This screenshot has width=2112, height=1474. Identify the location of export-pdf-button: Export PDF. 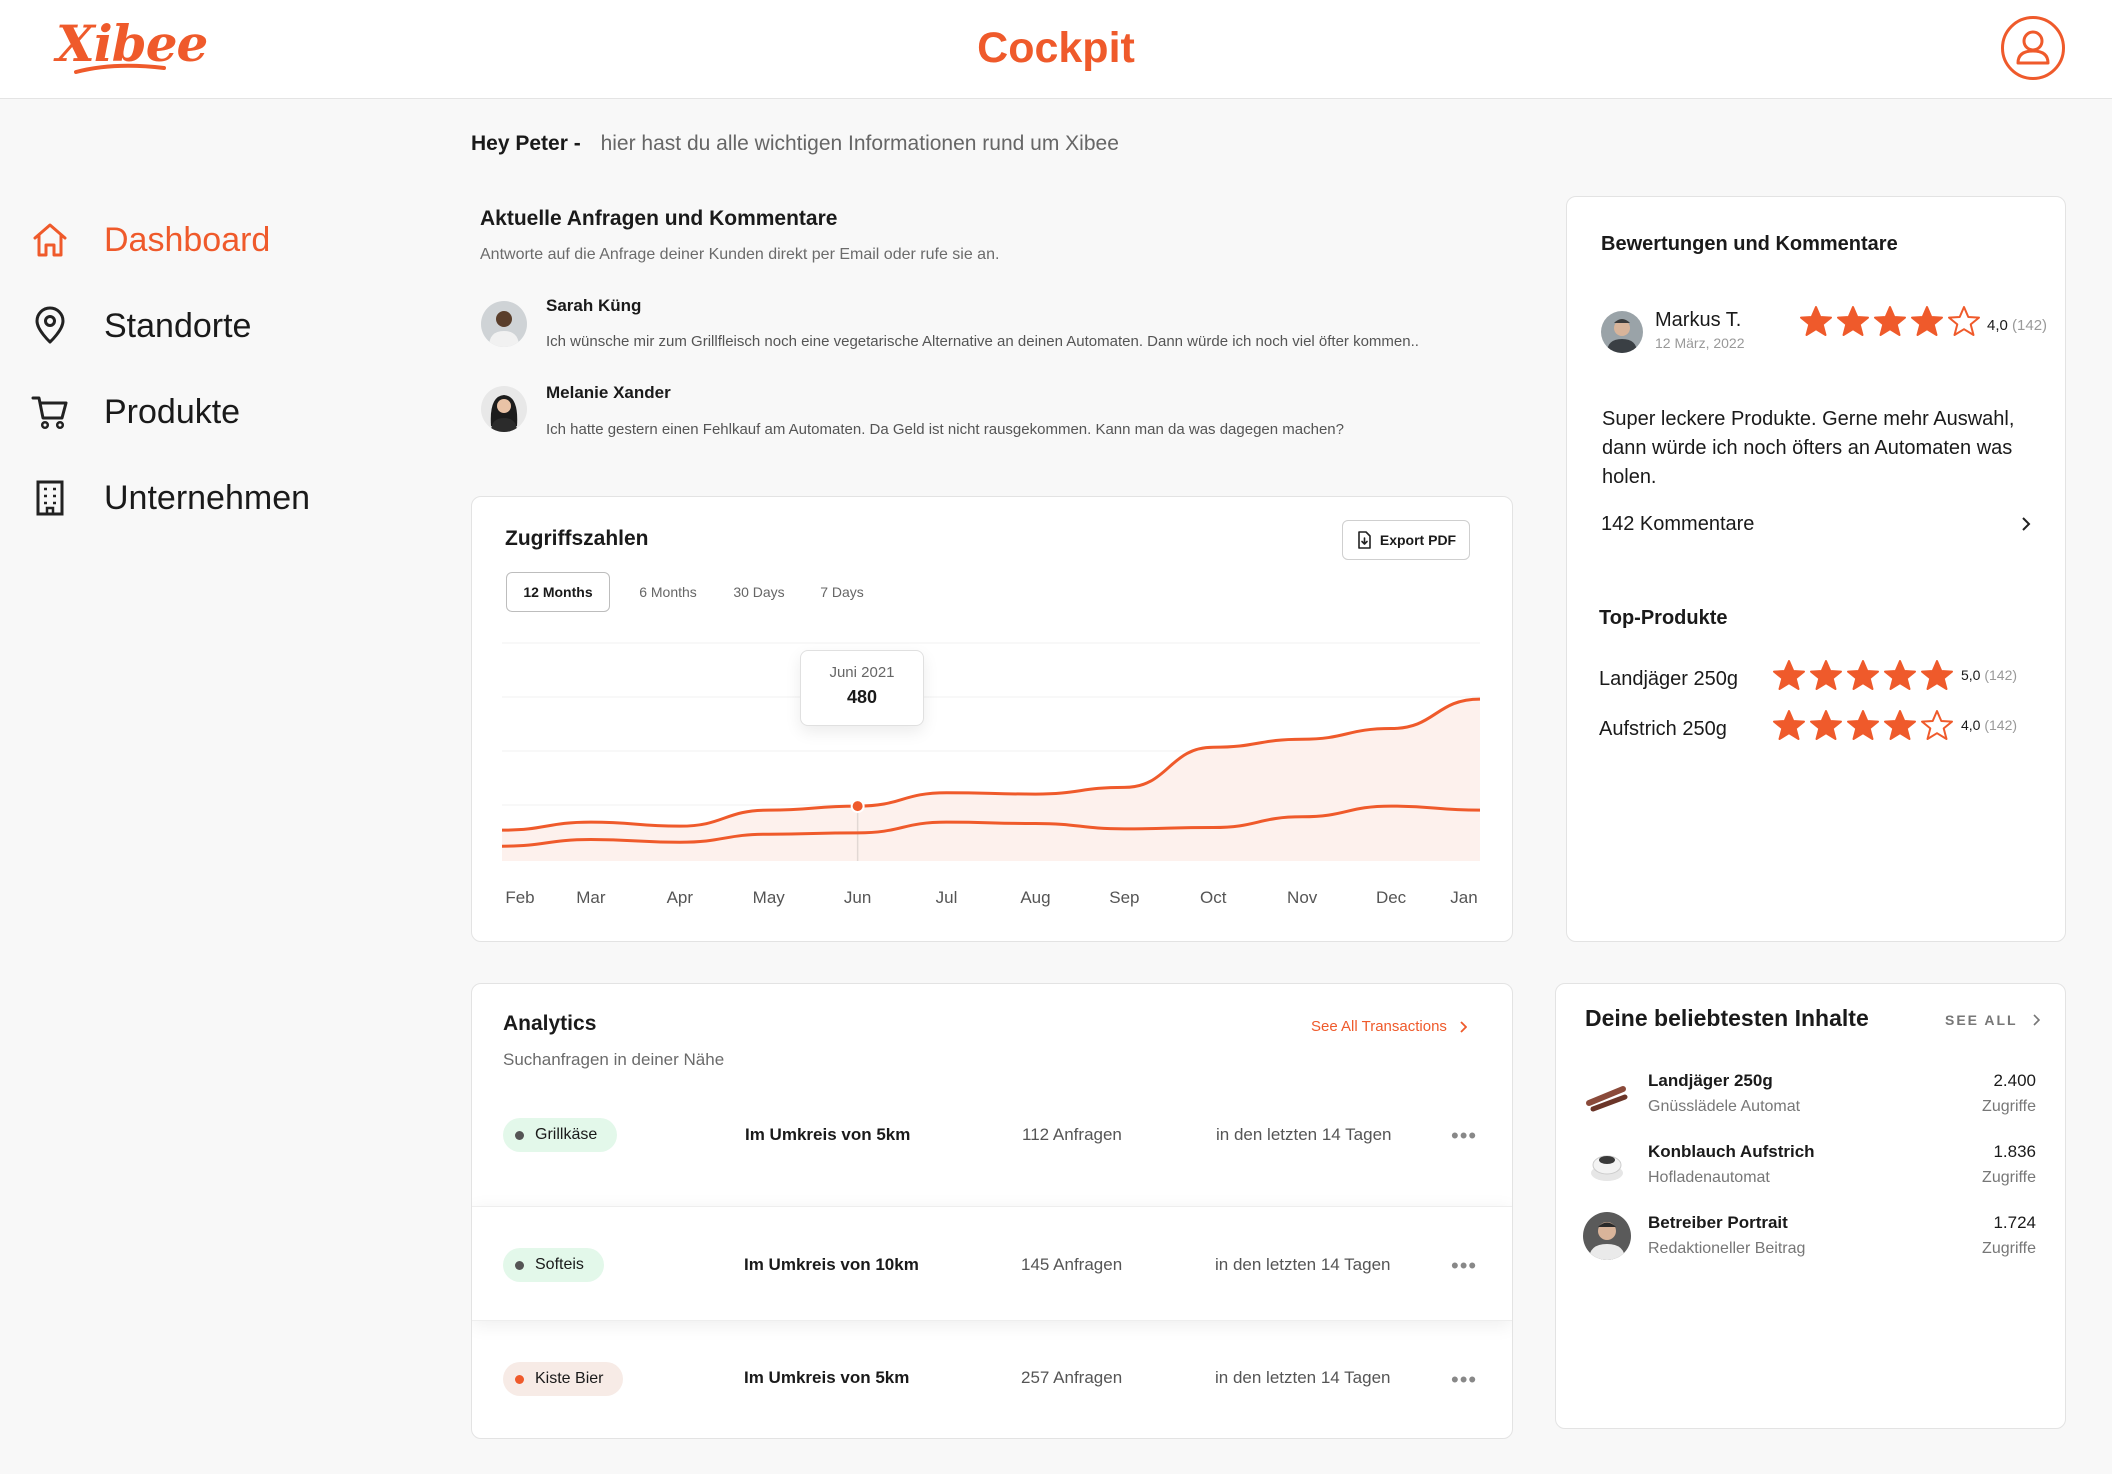
(1406, 540).